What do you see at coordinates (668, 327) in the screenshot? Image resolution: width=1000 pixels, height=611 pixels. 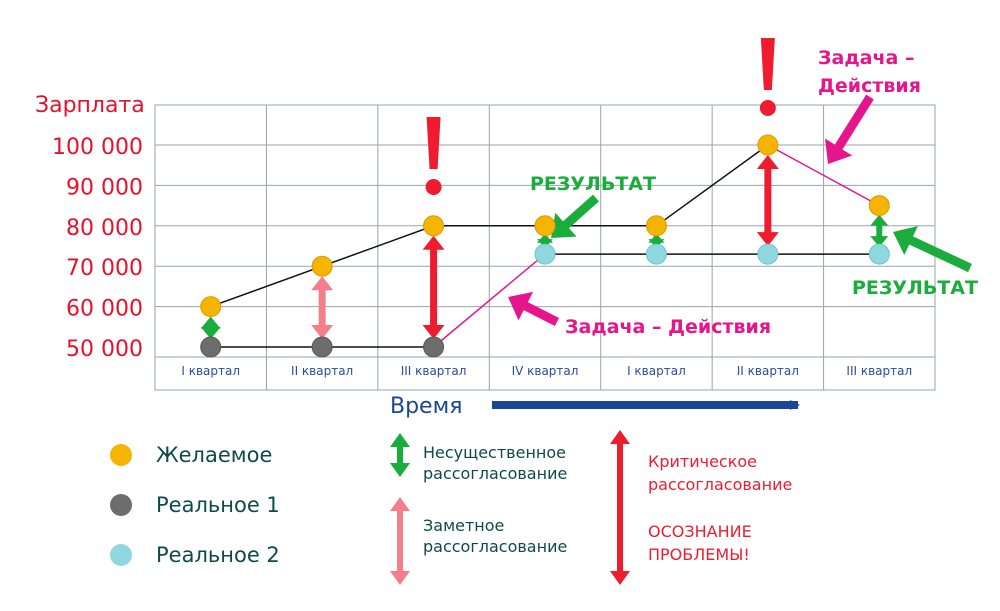 I see `task-action-annotation-1: Задача – Действия` at bounding box center [668, 327].